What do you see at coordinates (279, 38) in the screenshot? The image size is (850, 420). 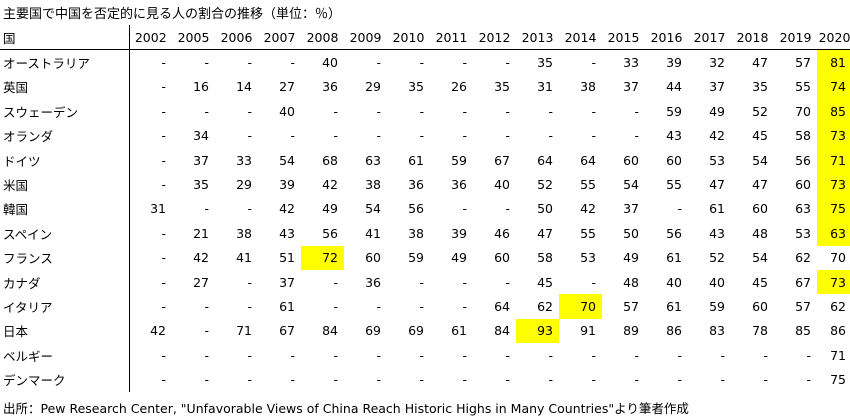 I see `year-header: 2007` at bounding box center [279, 38].